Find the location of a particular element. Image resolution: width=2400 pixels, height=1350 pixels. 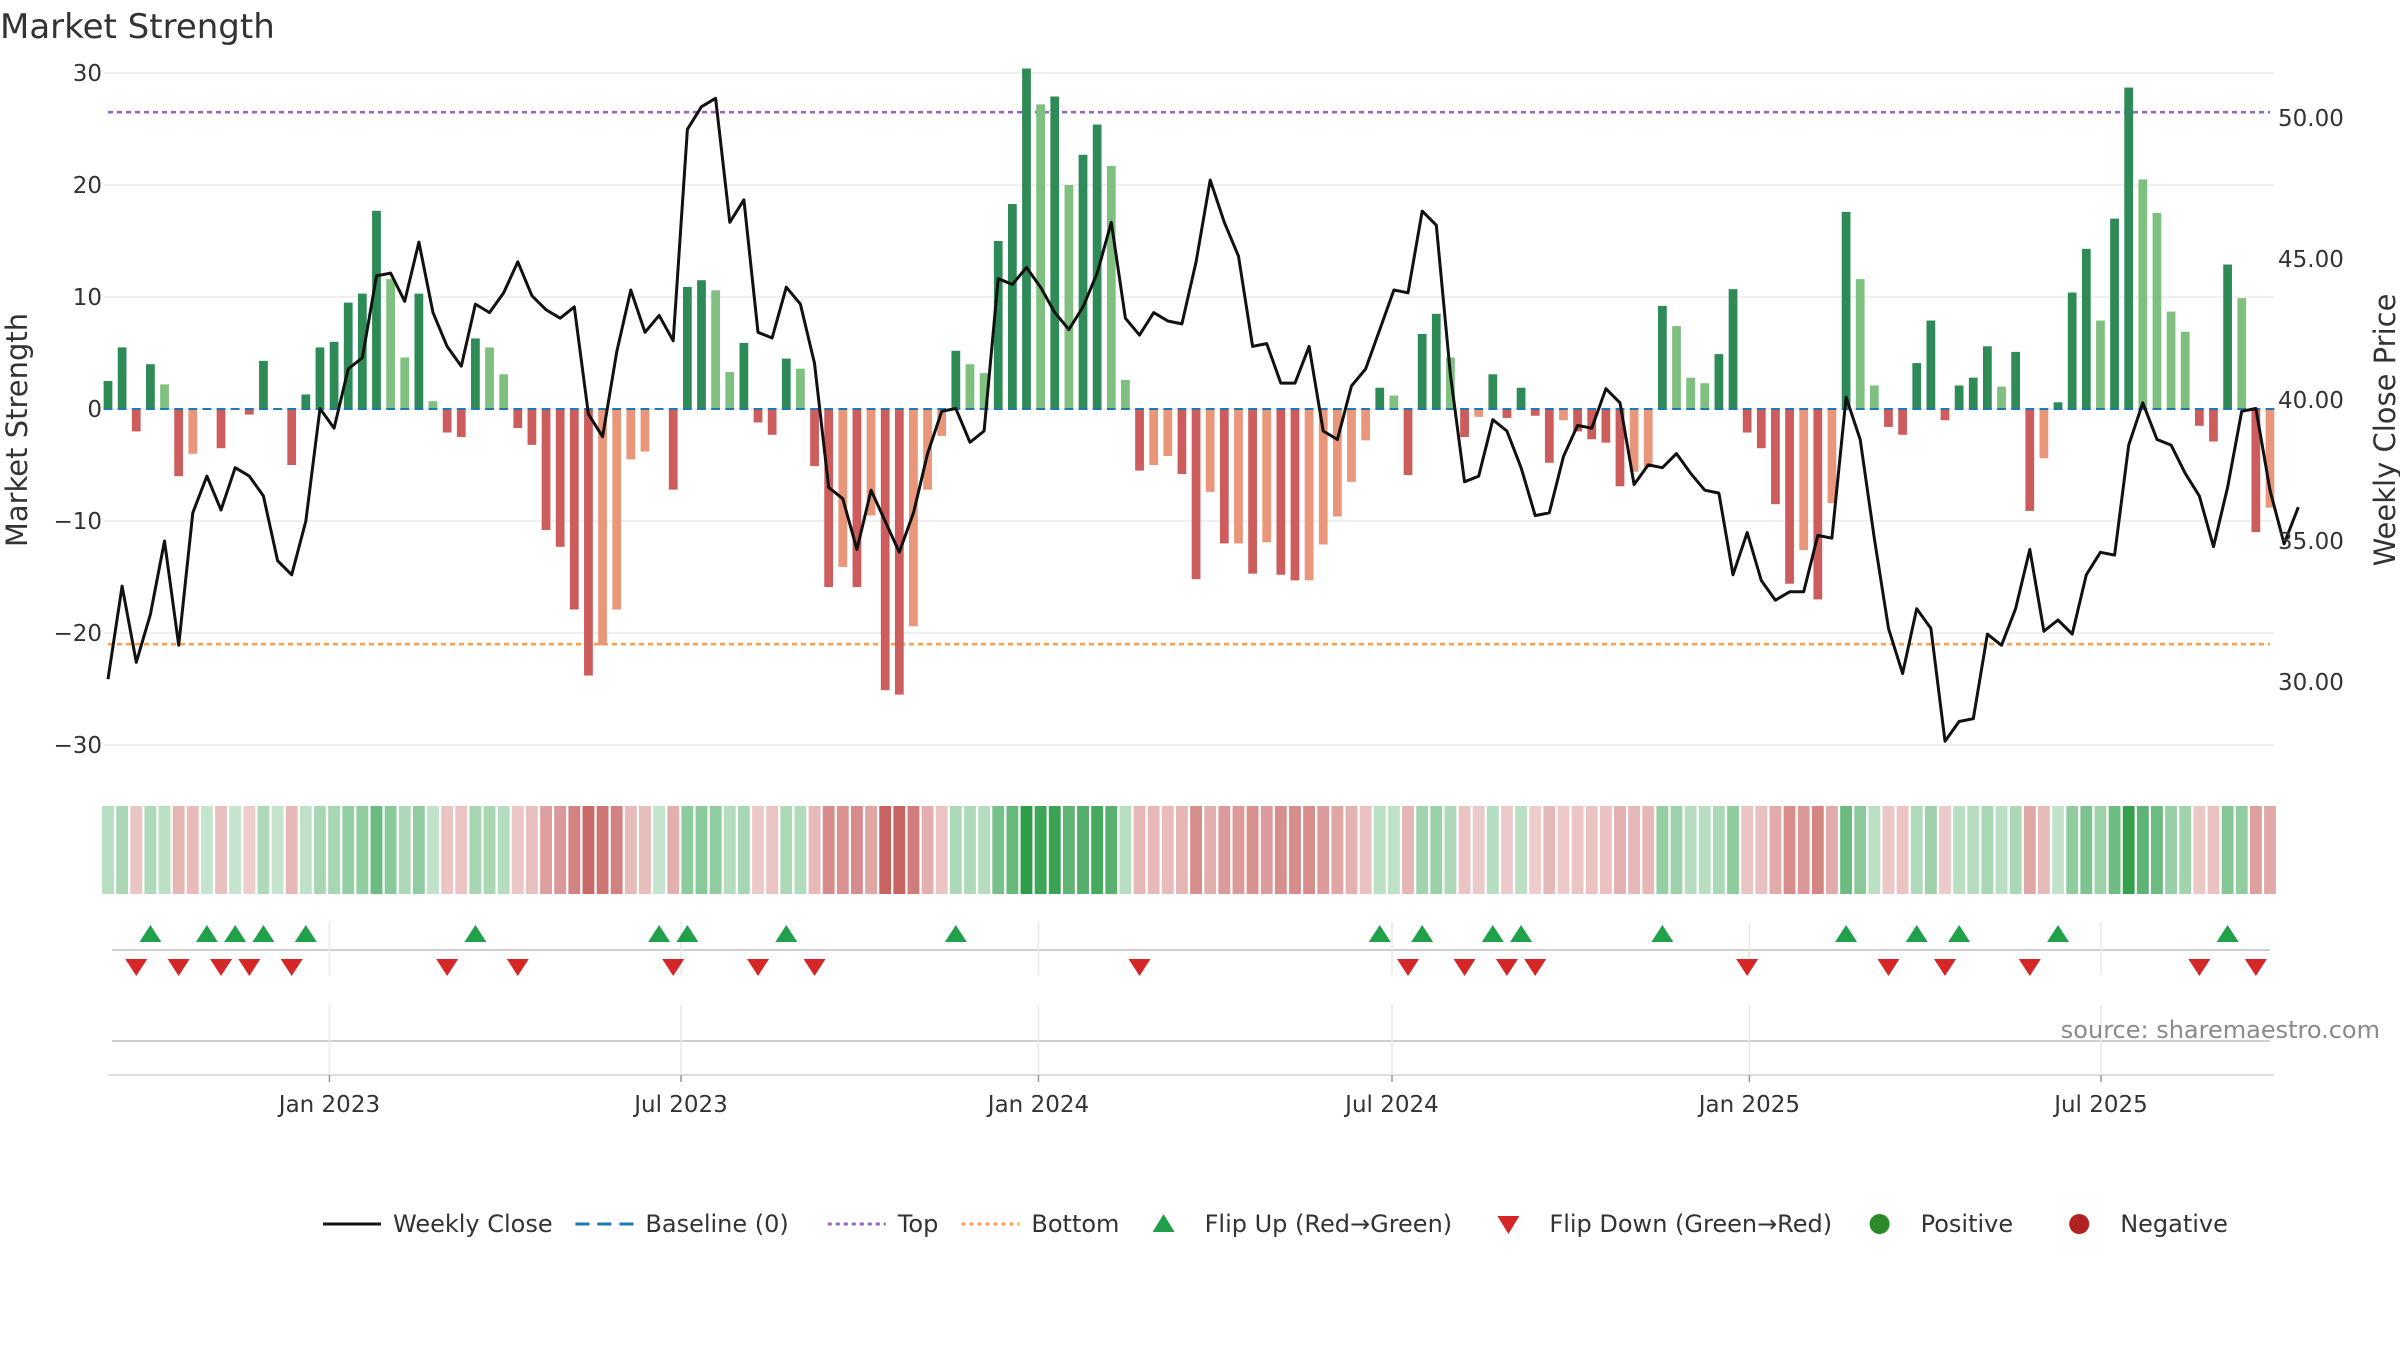

x-tick-label: Jul 2023 is located at coordinates (680, 1105).